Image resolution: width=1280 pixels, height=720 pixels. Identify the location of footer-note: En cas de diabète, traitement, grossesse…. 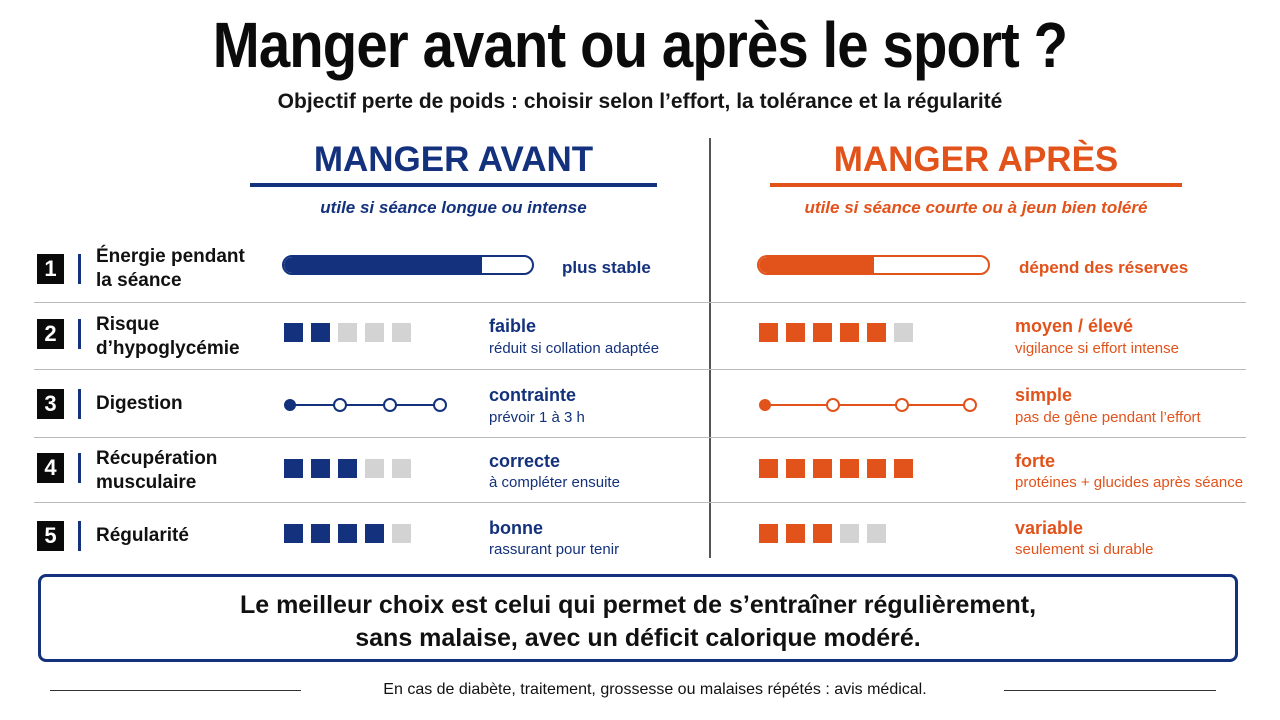
(655, 689).